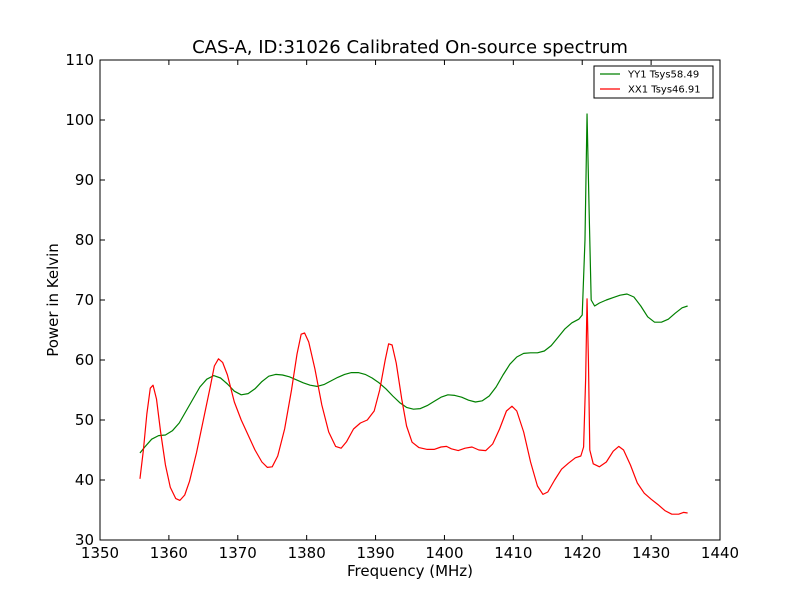 The image size is (800, 600). I want to click on legend: YY1 Tsys58.49 XX1 Tsys46.91, so click(653, 82).